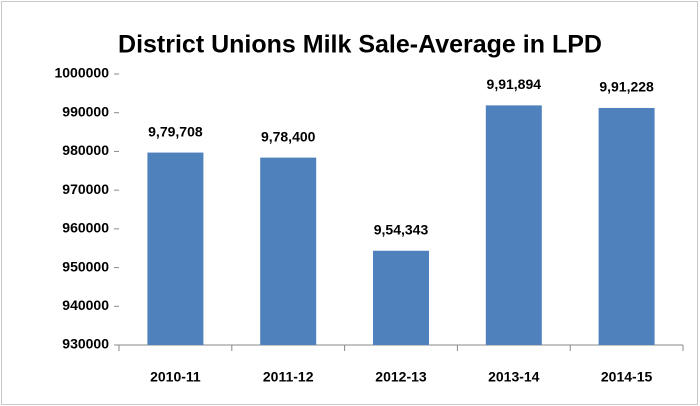 This screenshot has width=700, height=406. I want to click on data-label: 9,78,400, so click(288, 136).